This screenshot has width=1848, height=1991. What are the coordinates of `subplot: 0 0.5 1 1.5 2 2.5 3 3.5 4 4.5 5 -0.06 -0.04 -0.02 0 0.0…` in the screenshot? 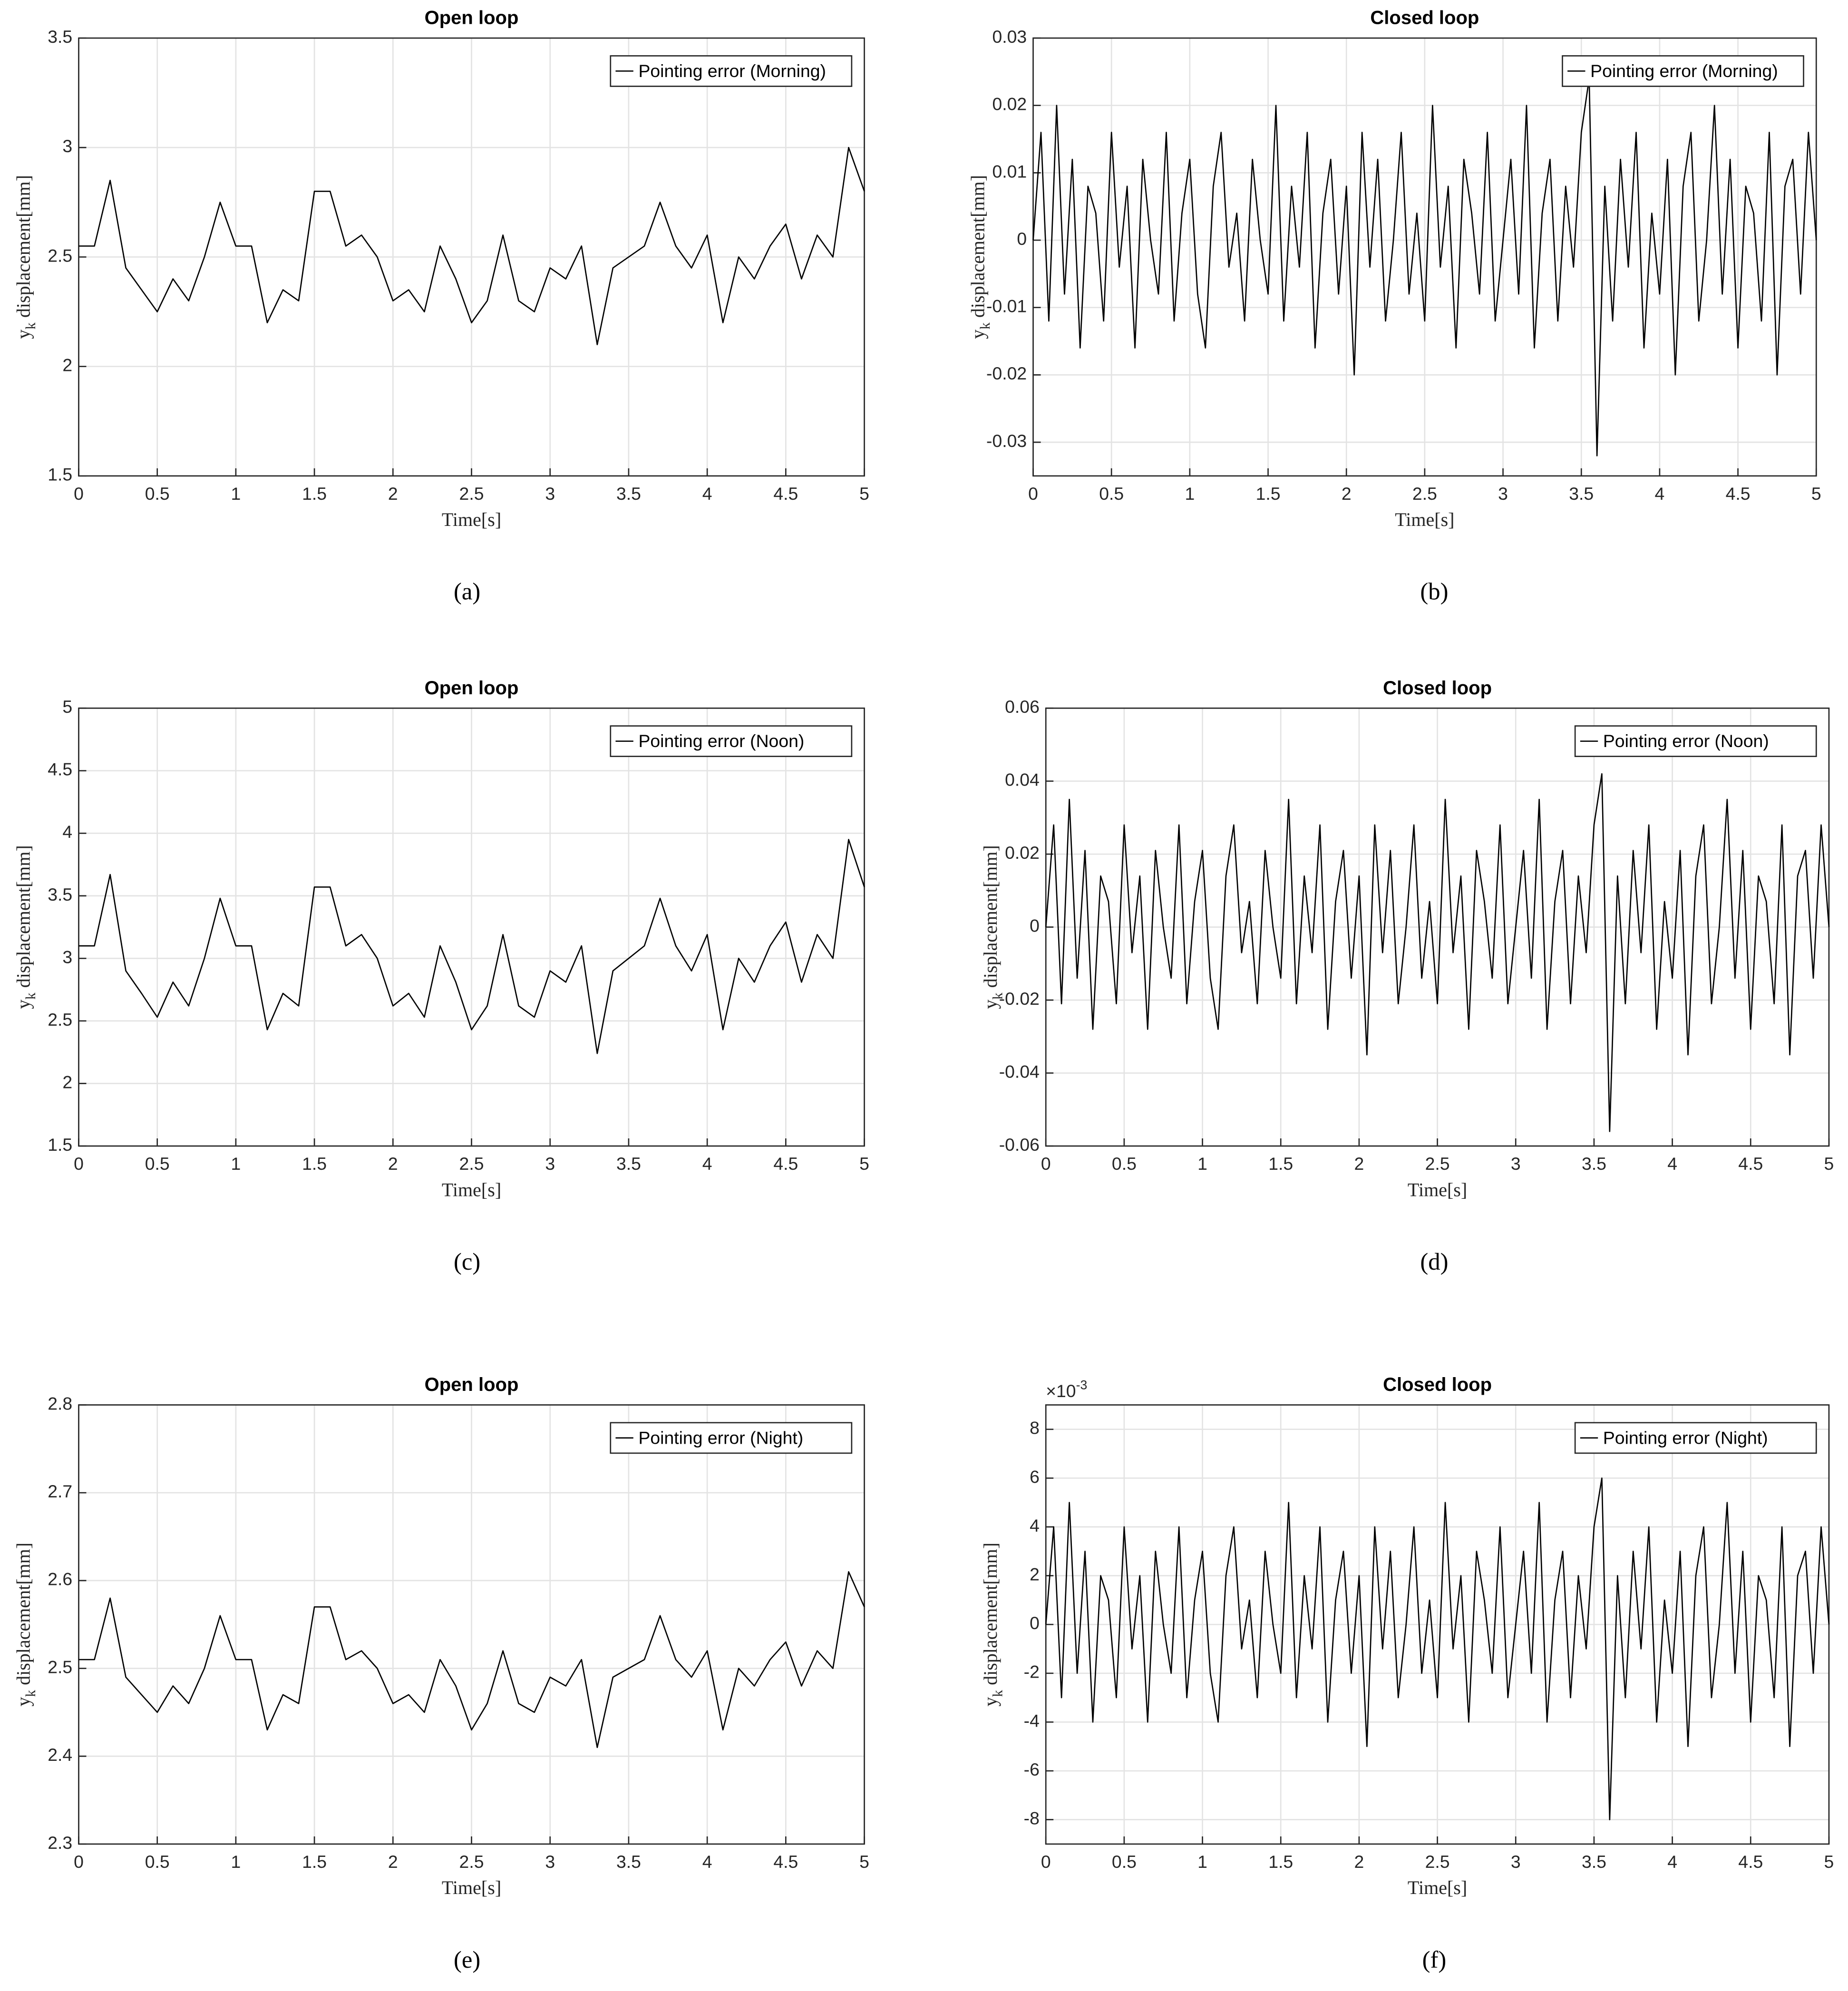 It's located at (1407, 977).